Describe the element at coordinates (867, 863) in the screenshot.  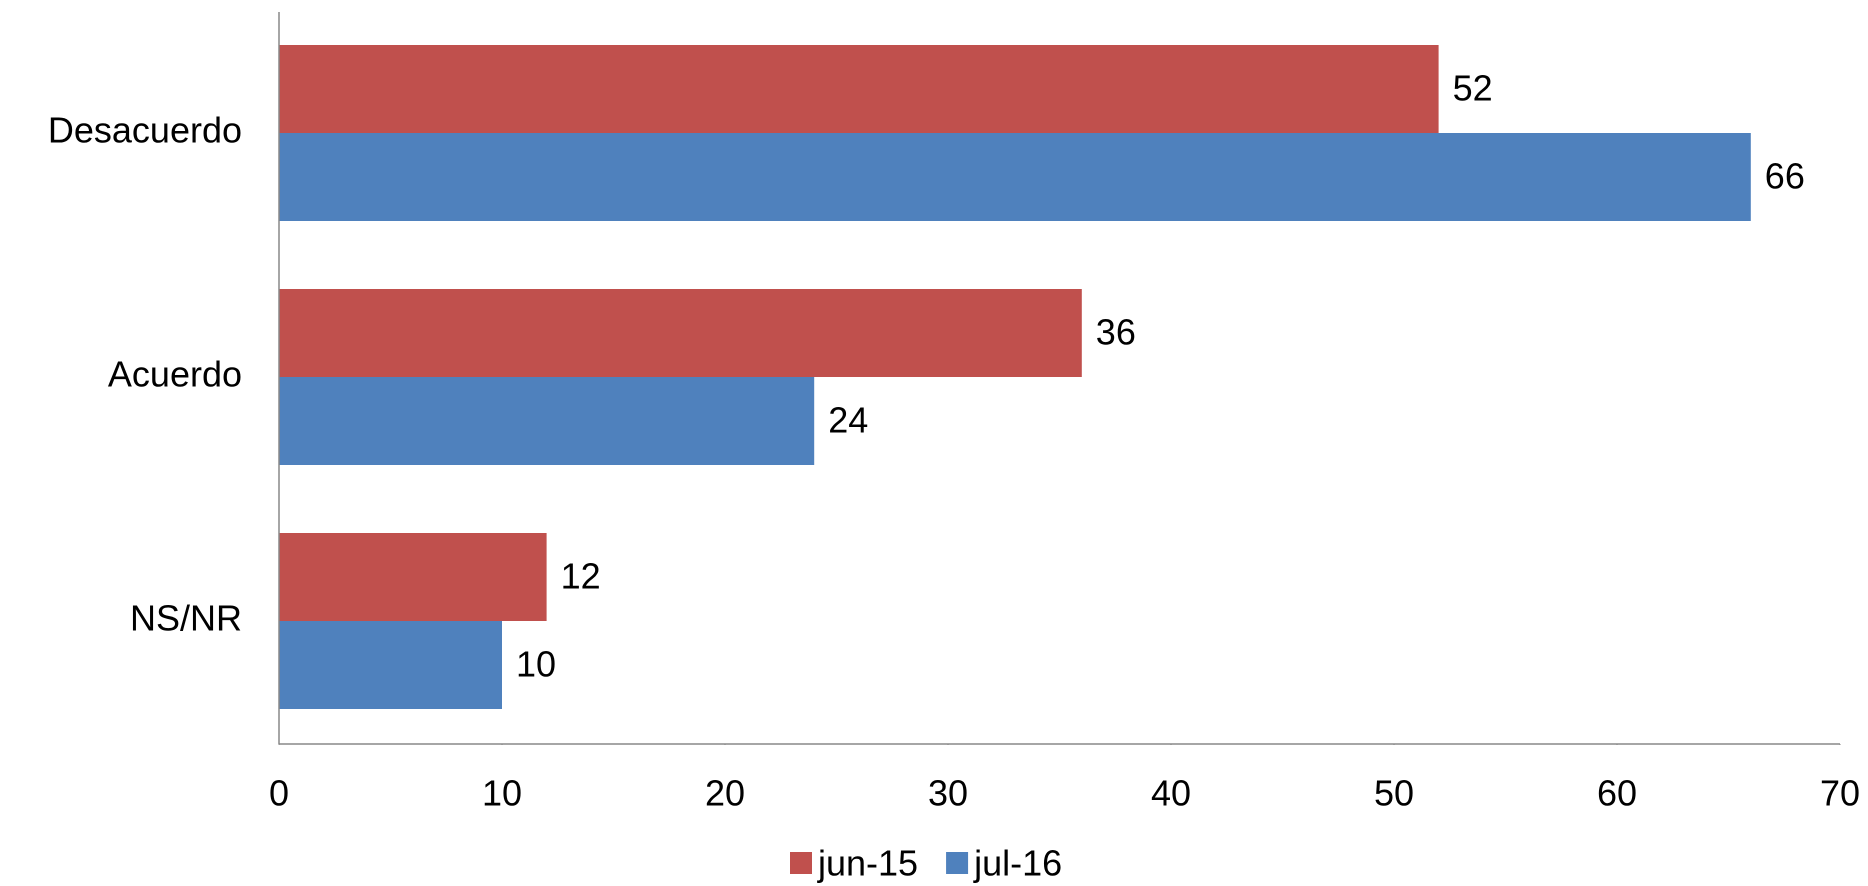
I see `legend-label: jun-15` at that location.